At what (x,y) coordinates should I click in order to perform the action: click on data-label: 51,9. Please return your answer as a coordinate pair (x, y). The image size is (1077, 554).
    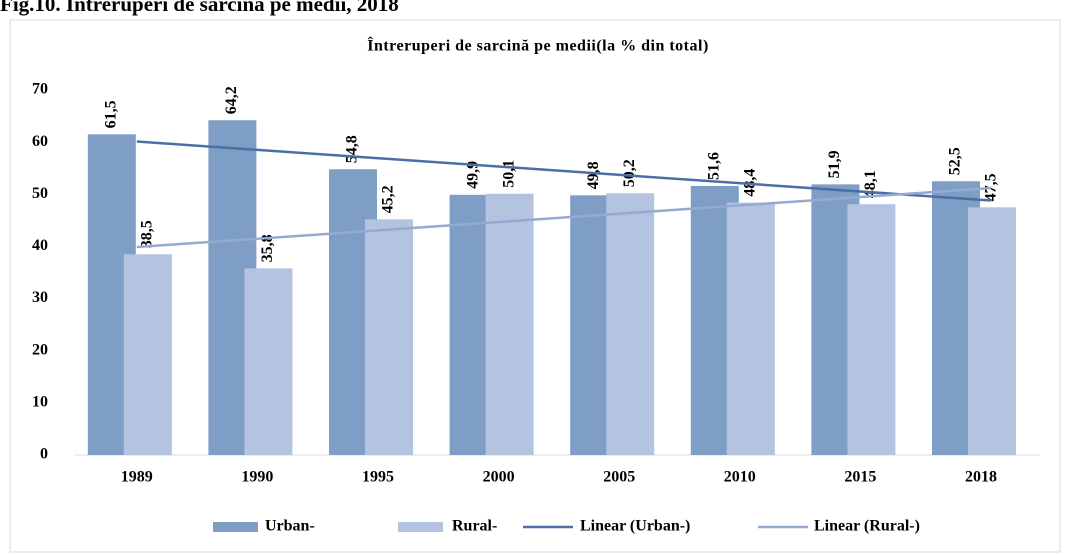
    Looking at the image, I should click on (834, 164).